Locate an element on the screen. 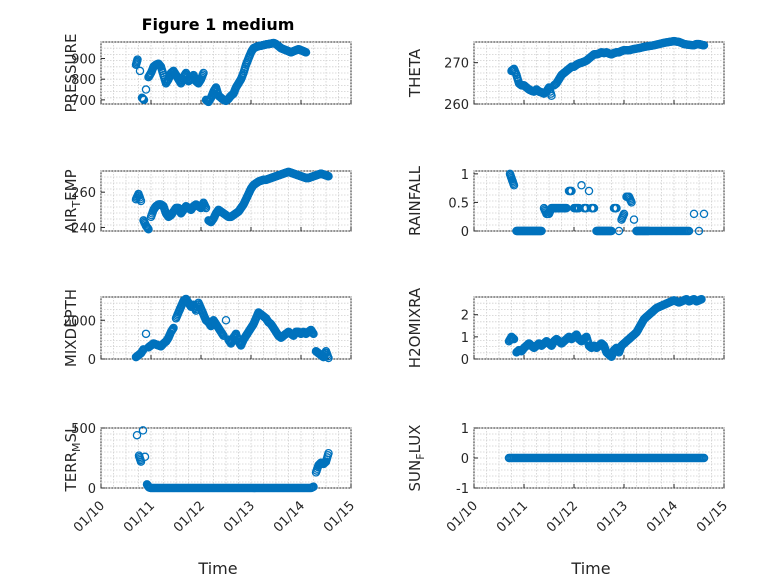 Image resolution: width=778 pixels, height=583 pixels. y-axis-label: RAINFALL is located at coordinates (415, 200).